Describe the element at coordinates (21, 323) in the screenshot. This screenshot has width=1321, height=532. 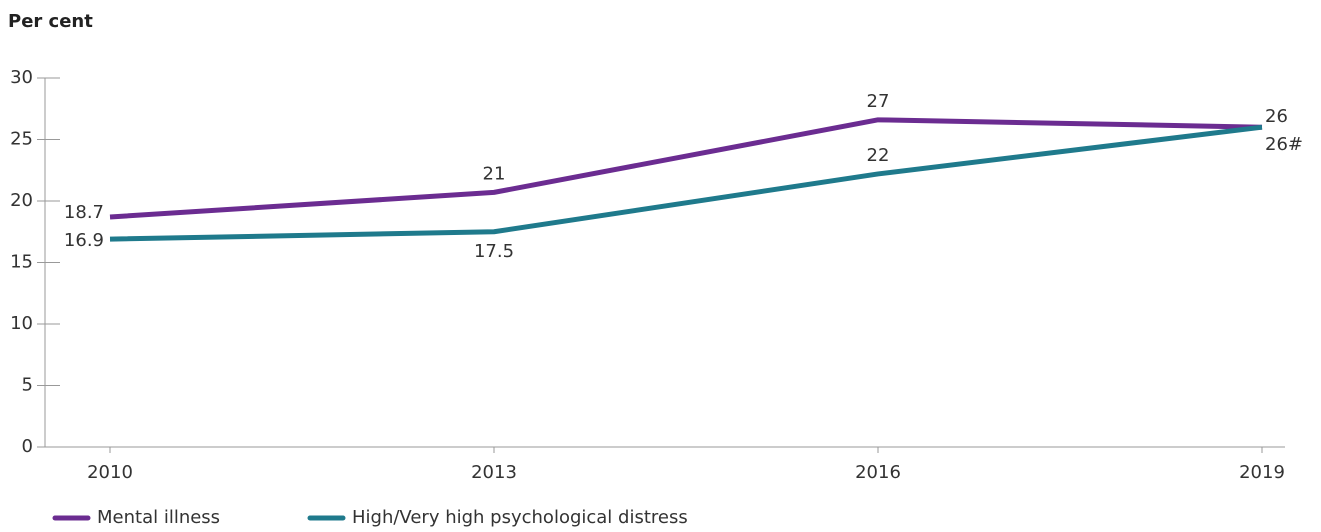
I see `y-tick-label: 10` at that location.